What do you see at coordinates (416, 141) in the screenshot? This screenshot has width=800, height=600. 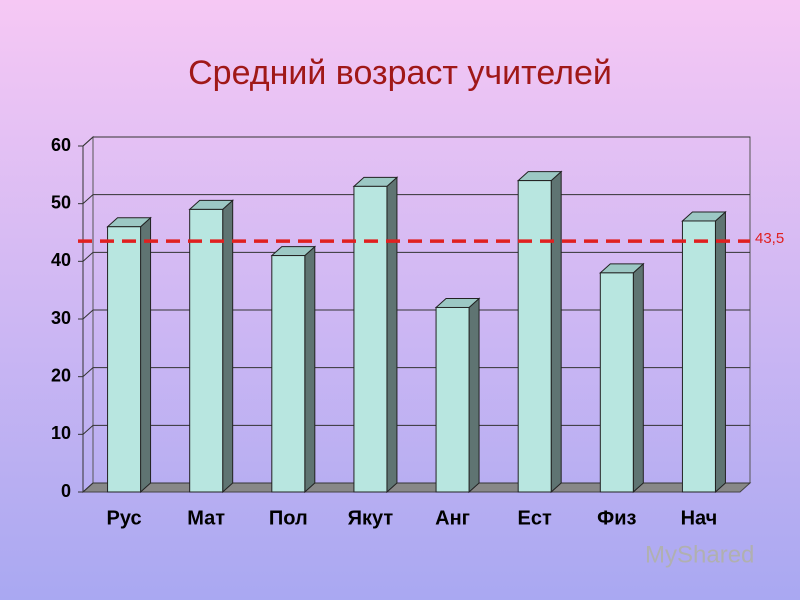 I see `grid-line` at bounding box center [416, 141].